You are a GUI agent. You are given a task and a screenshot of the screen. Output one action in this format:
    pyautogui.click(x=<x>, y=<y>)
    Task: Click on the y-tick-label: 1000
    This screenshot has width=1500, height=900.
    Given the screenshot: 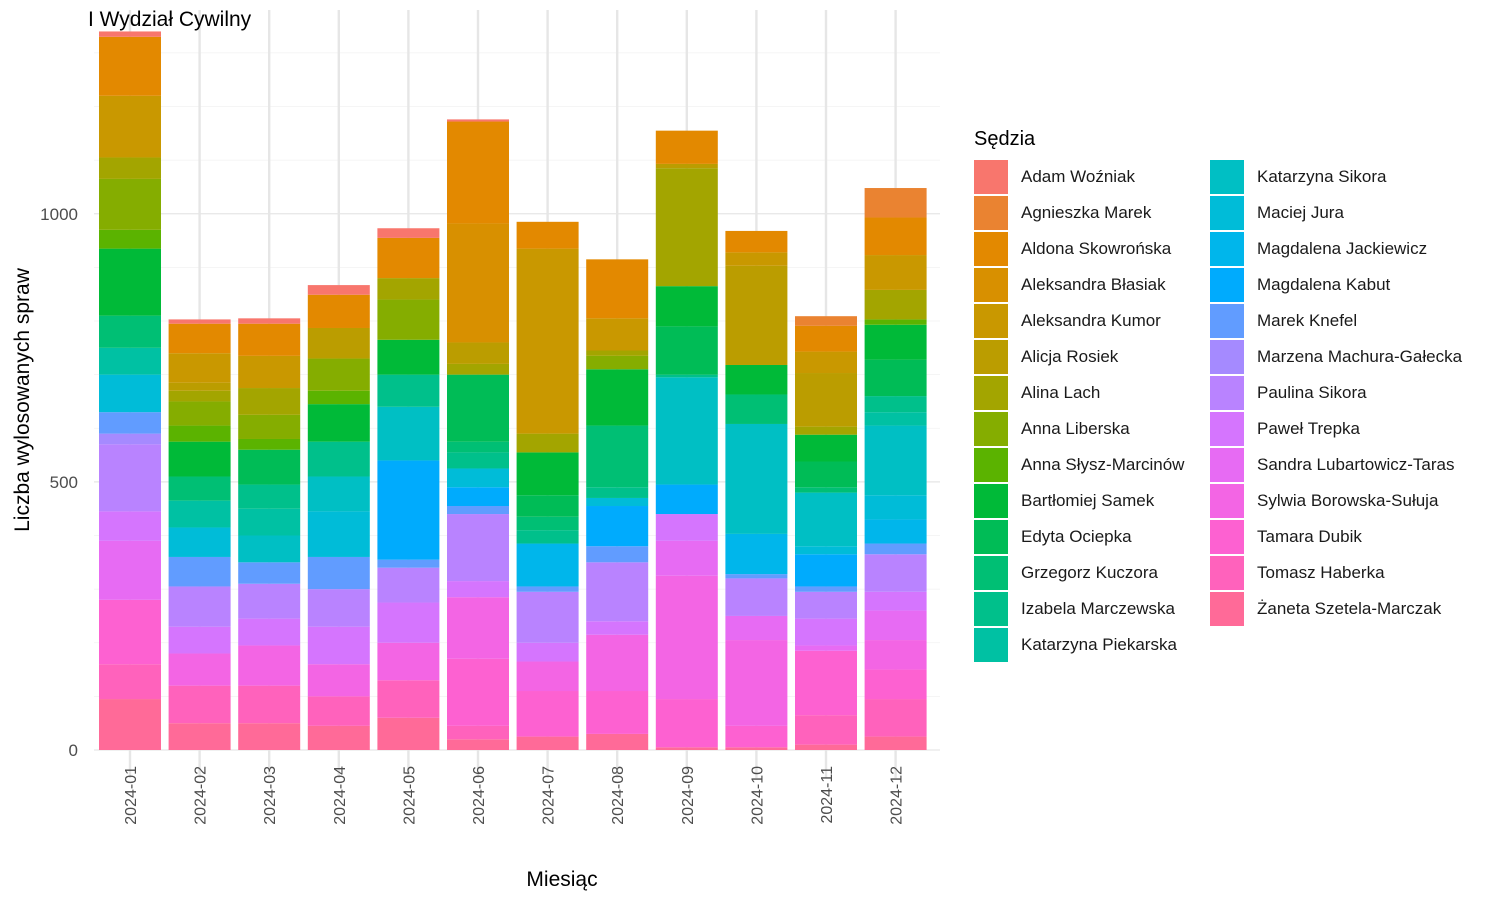 What is the action you would take?
    pyautogui.click(x=59, y=214)
    